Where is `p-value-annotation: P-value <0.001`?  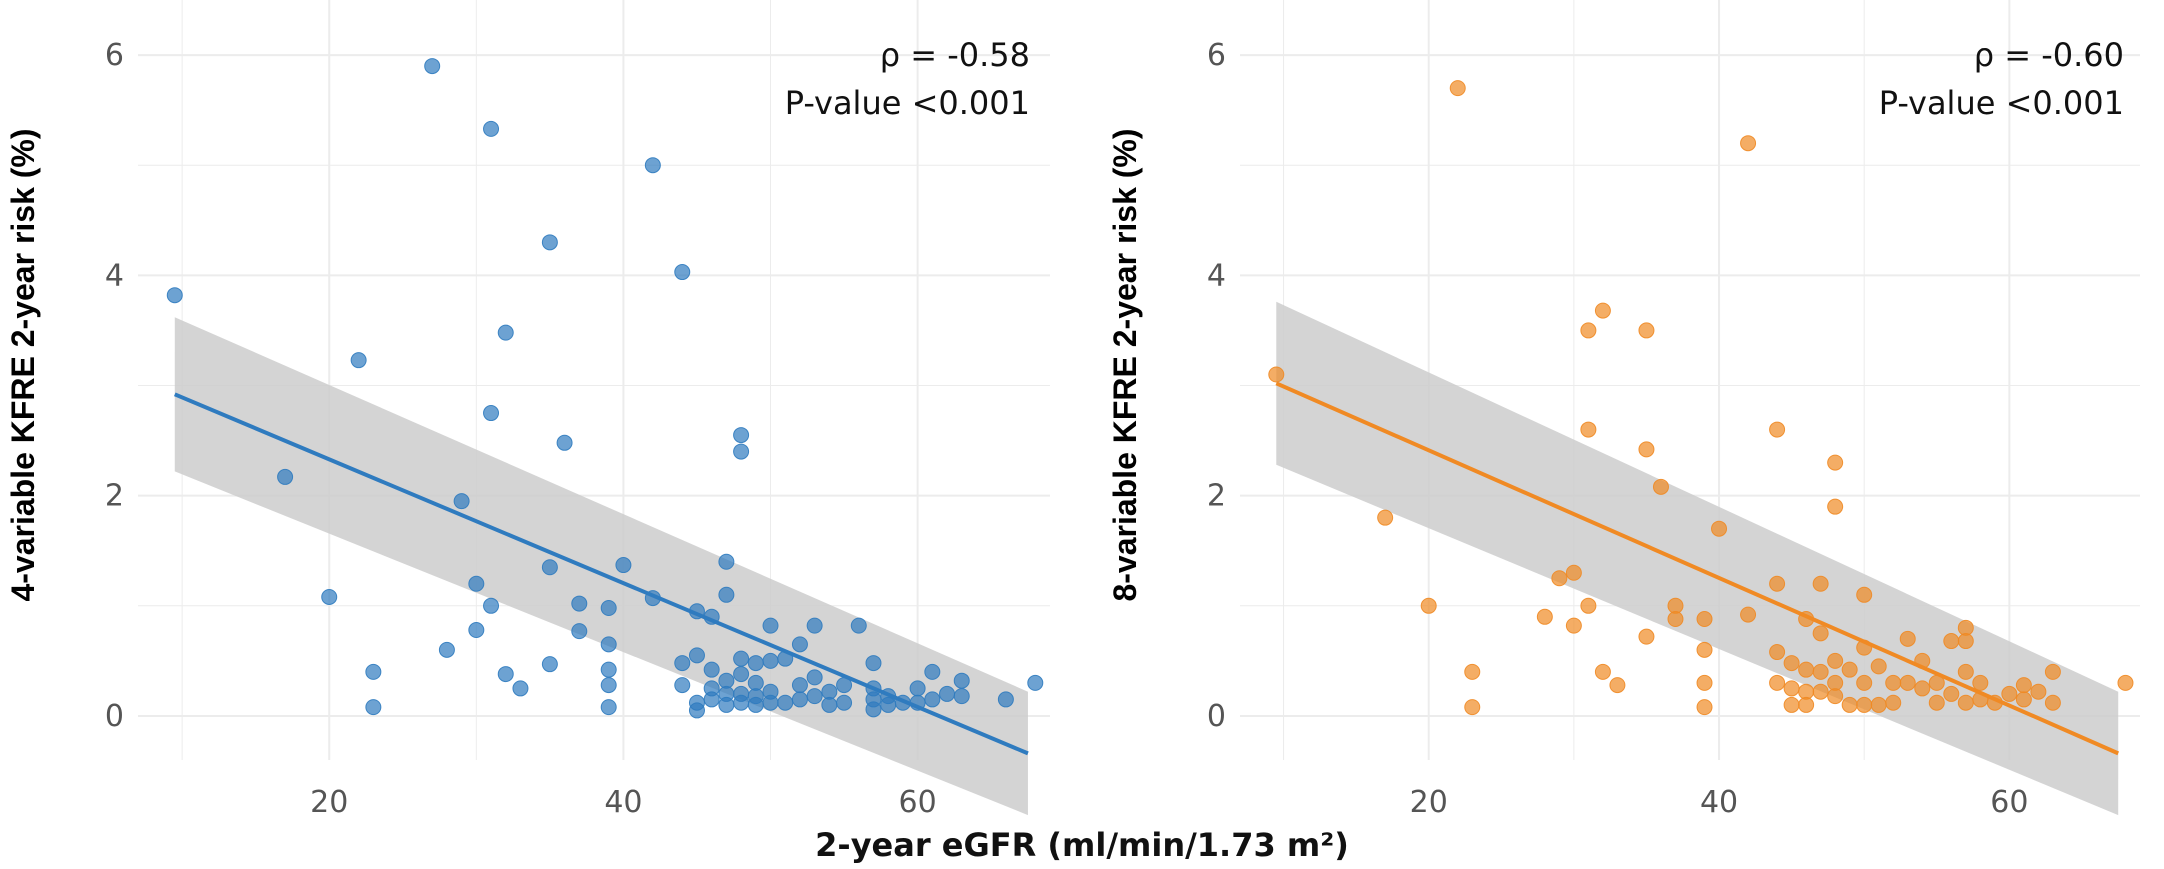
p-value-annotation: P-value <0.001 is located at coordinates (2001, 103).